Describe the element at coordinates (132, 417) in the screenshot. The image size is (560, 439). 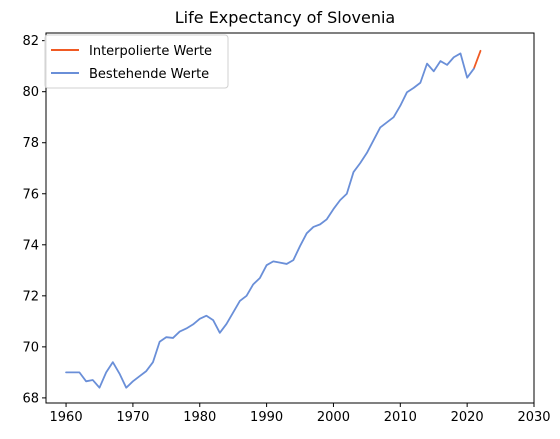
I see `x-tick-label: 1970` at that location.